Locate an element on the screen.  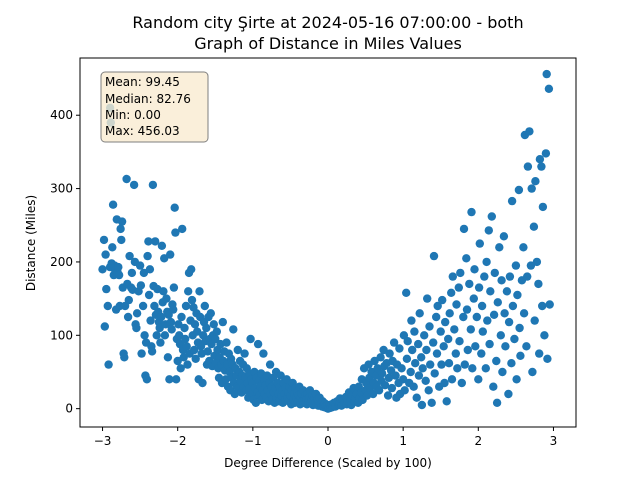
x-tick-label: 1 is located at coordinates (403, 441).